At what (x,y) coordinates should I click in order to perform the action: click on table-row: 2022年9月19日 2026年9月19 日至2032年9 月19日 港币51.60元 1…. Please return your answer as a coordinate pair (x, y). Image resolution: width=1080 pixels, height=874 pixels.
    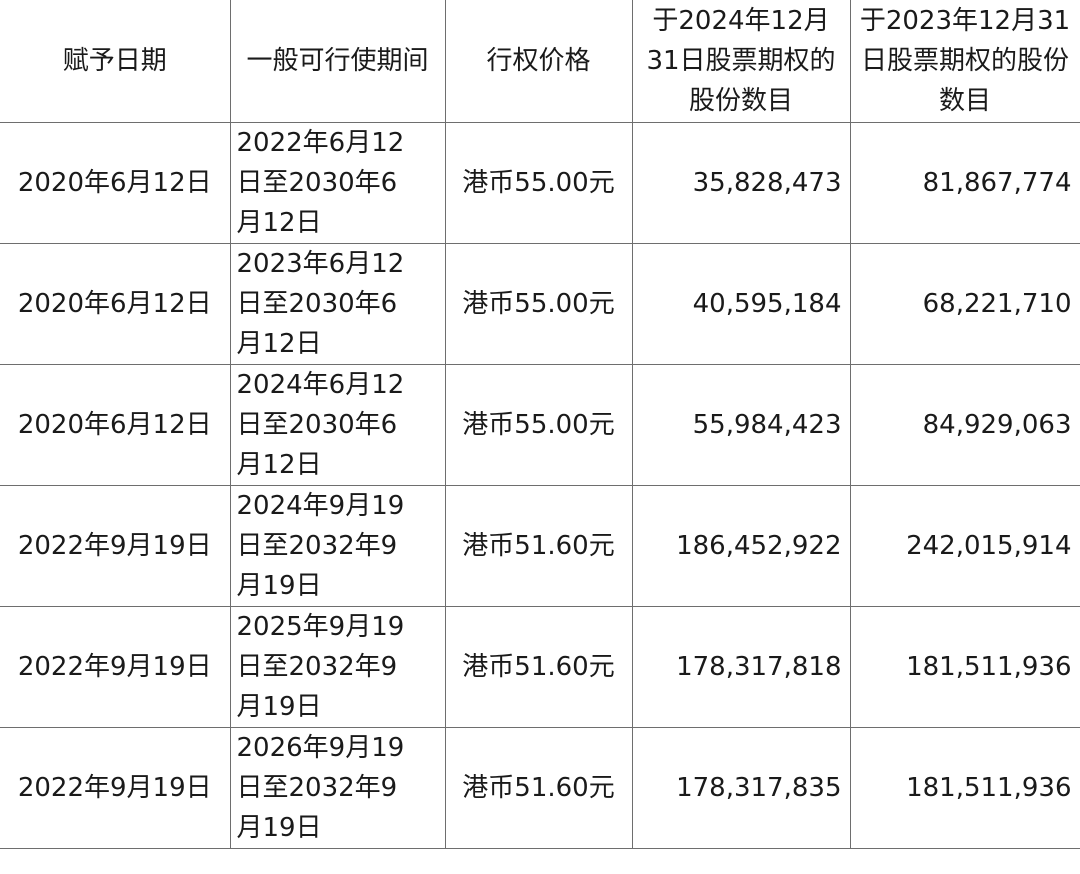
    Looking at the image, I should click on (540, 788).